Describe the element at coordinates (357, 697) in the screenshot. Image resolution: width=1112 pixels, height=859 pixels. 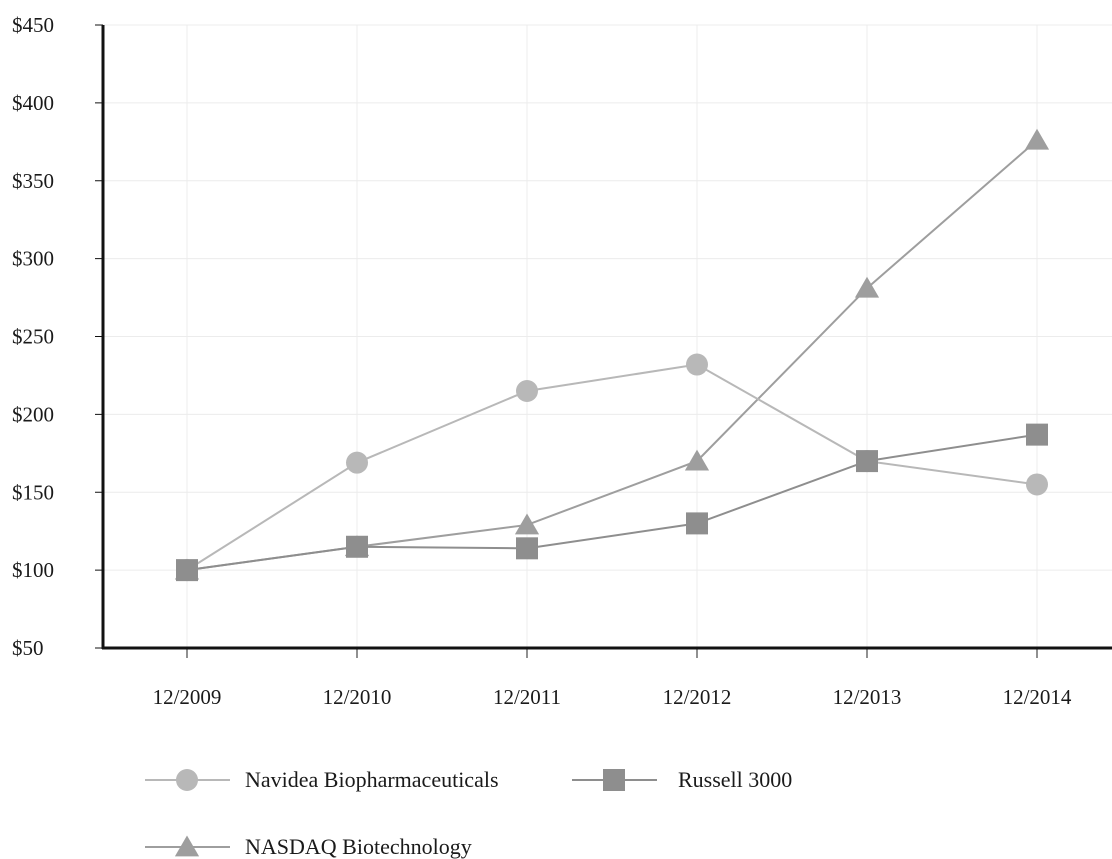
I see `x-tick-label: 12/2010` at that location.